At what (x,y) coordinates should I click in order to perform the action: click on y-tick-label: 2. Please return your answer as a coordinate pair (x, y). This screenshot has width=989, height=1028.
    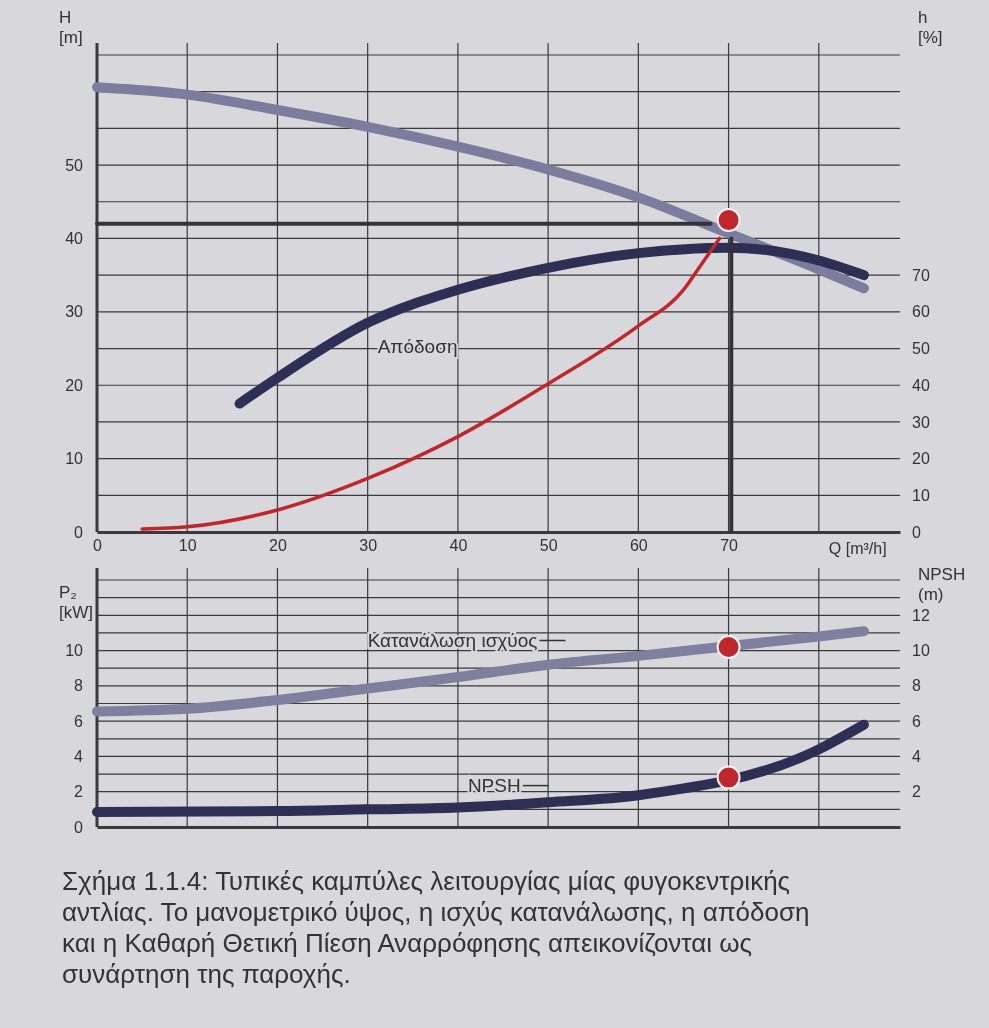
    Looking at the image, I should click on (79, 792).